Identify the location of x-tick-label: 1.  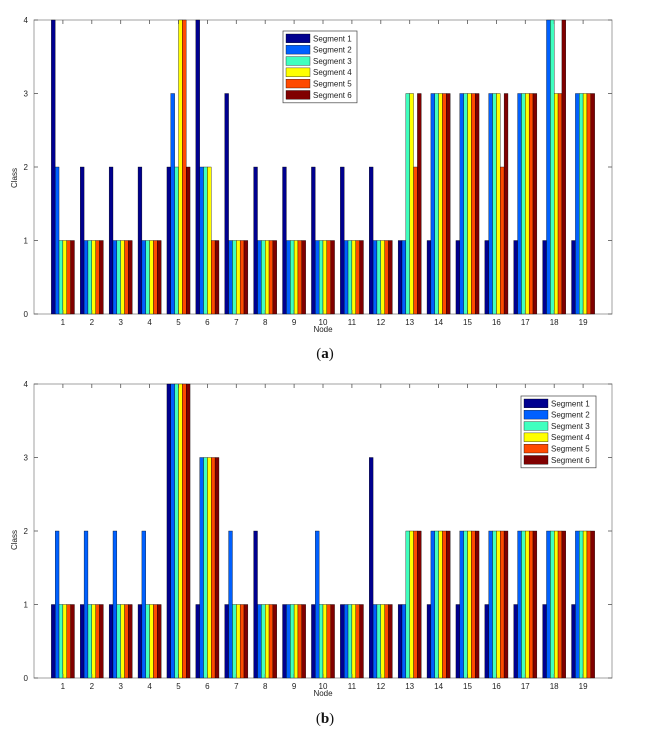
(63, 322).